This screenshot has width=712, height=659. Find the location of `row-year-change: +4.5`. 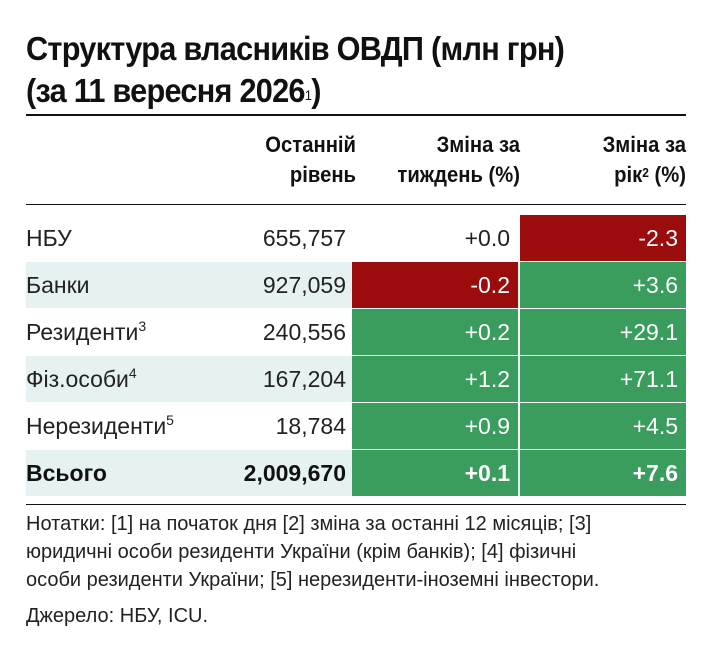

row-year-change: +4.5 is located at coordinates (603, 426).